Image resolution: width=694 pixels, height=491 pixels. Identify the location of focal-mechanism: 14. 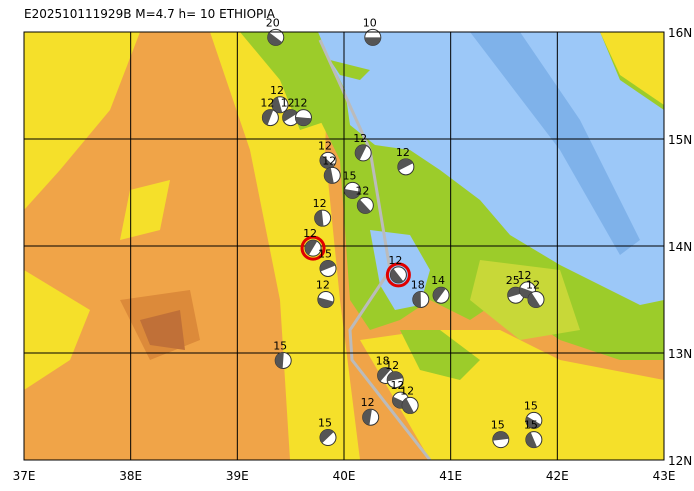
(440, 289).